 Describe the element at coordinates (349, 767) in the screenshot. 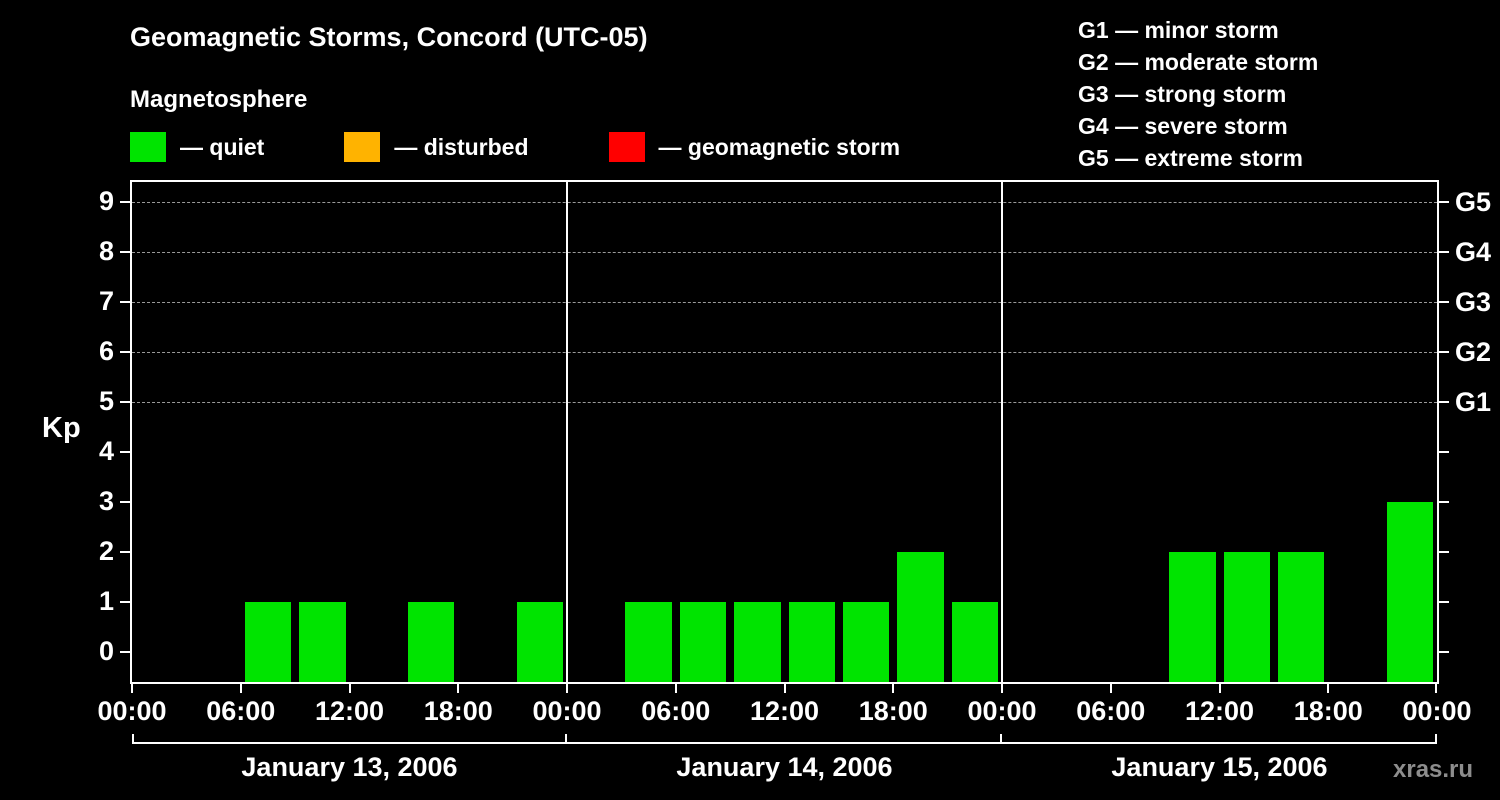

I see `day-date-label: January 13, 2006` at that location.